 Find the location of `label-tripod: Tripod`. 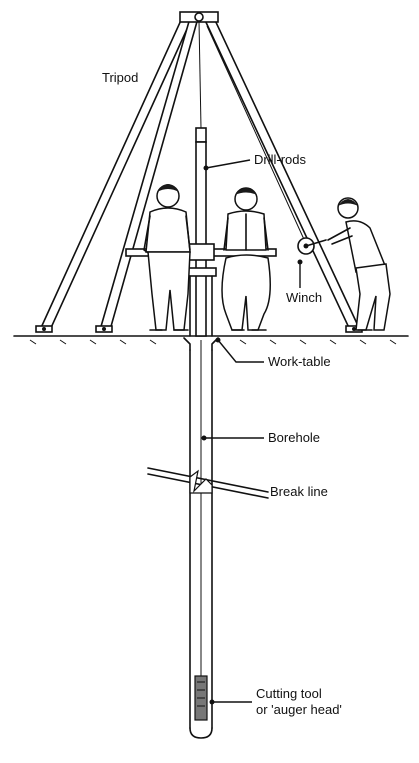

label-tripod: Tripod is located at coordinates (120, 77).